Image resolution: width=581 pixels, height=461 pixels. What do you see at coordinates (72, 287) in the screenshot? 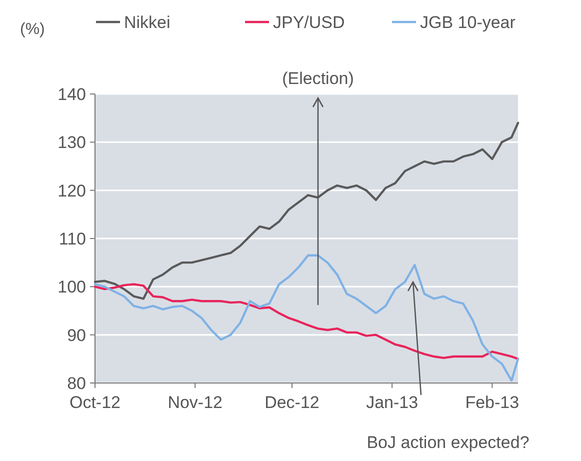
I see `y-tick-label: 100` at bounding box center [72, 287].